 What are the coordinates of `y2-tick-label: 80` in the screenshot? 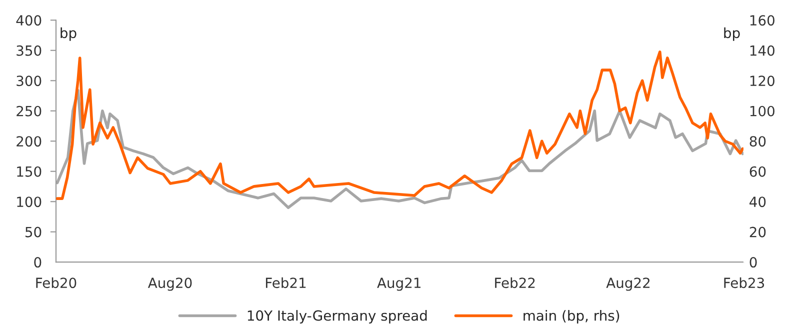 It's located at (758, 141).